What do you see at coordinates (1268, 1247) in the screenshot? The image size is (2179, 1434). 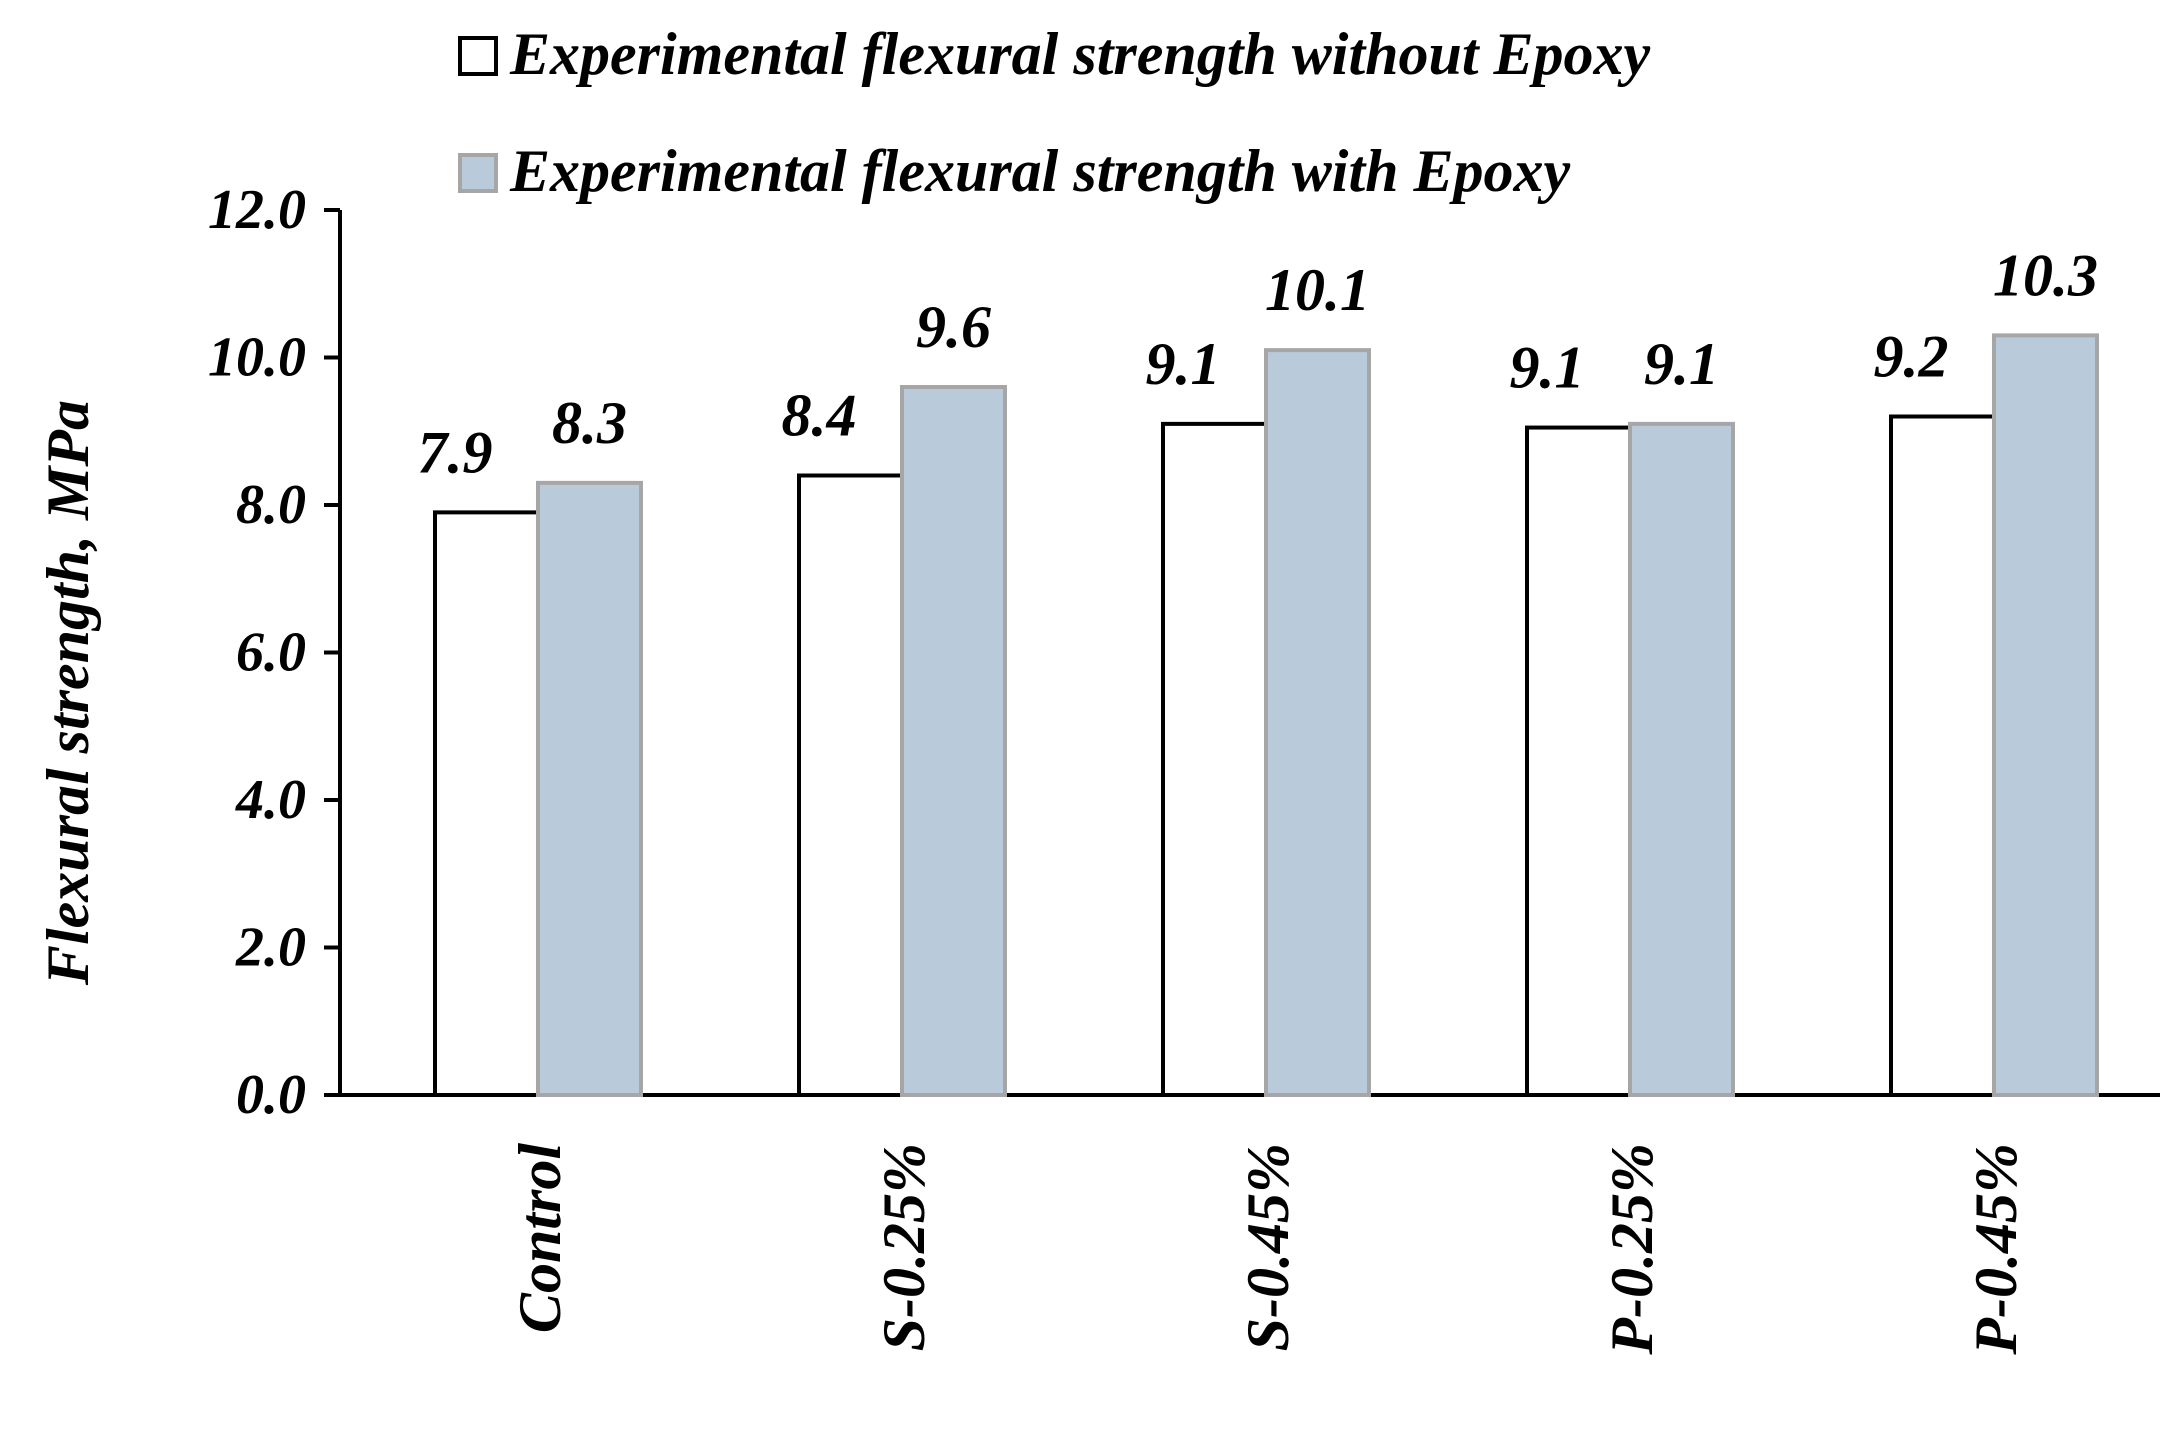 I see `category-label: S-0.45%` at bounding box center [1268, 1247].